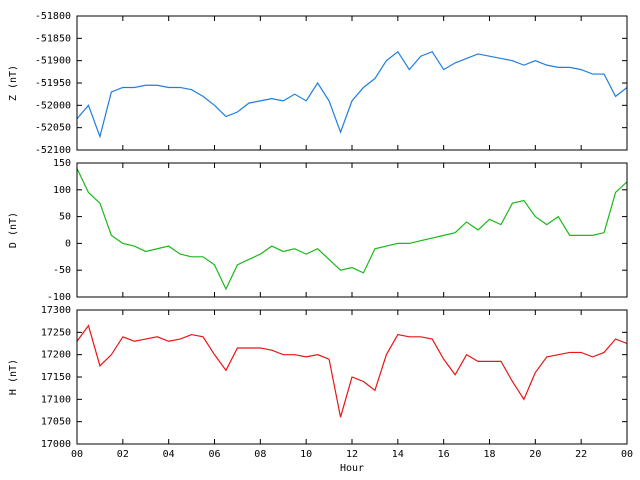 The height and width of the screenshot is (480, 640). What do you see at coordinates (56, 310) in the screenshot?
I see `y-tick-label: 17300` at bounding box center [56, 310].